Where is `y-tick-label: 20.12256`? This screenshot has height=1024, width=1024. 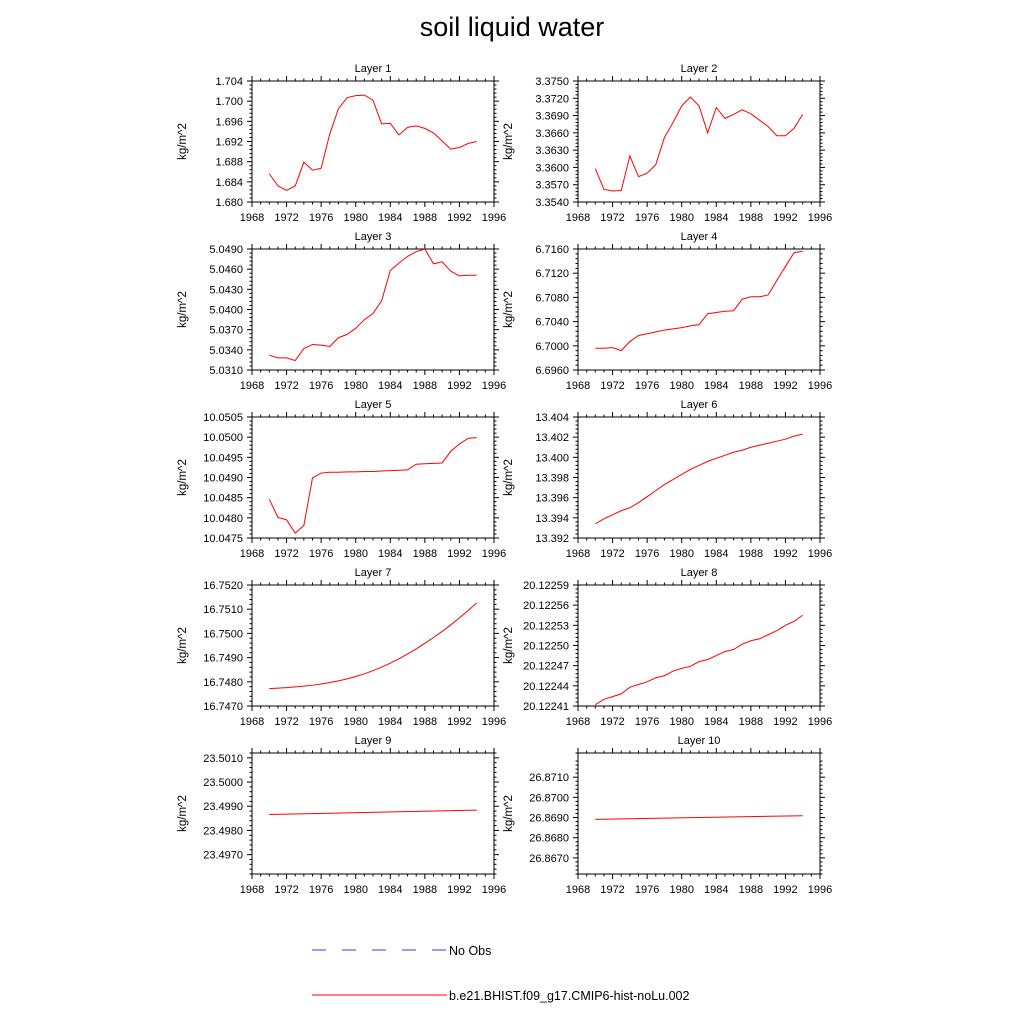
y-tick-label: 20.12256 is located at coordinates (546, 606).